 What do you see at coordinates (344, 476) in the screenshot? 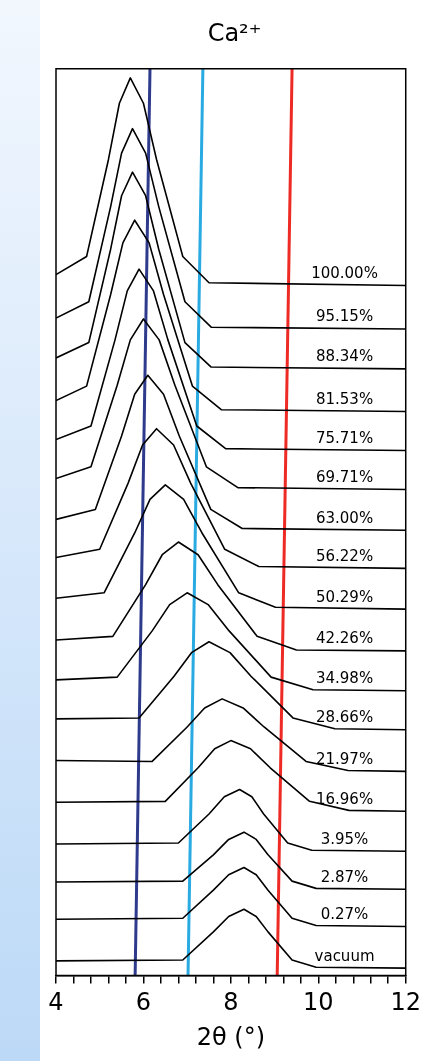
I see `series-label: 69.71%` at bounding box center [344, 476].